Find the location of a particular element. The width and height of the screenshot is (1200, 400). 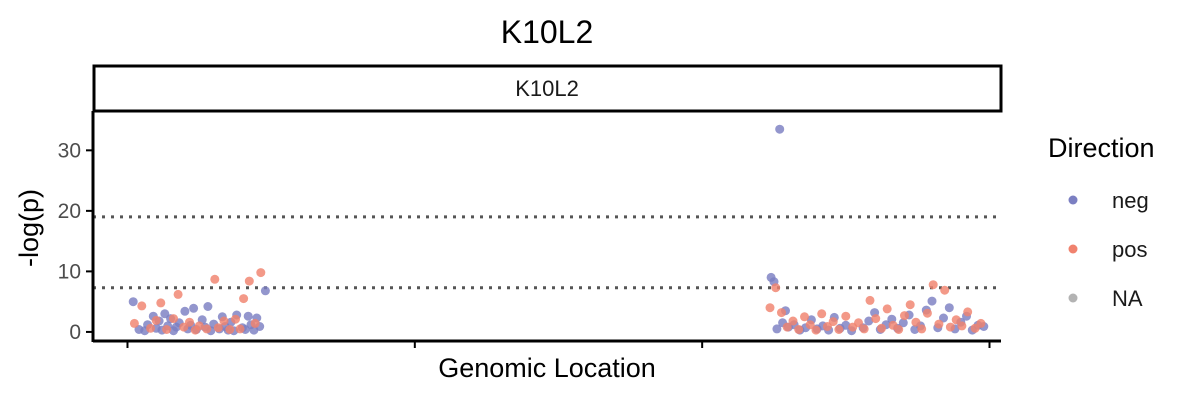

x-axis-ticks is located at coordinates (558, 344).